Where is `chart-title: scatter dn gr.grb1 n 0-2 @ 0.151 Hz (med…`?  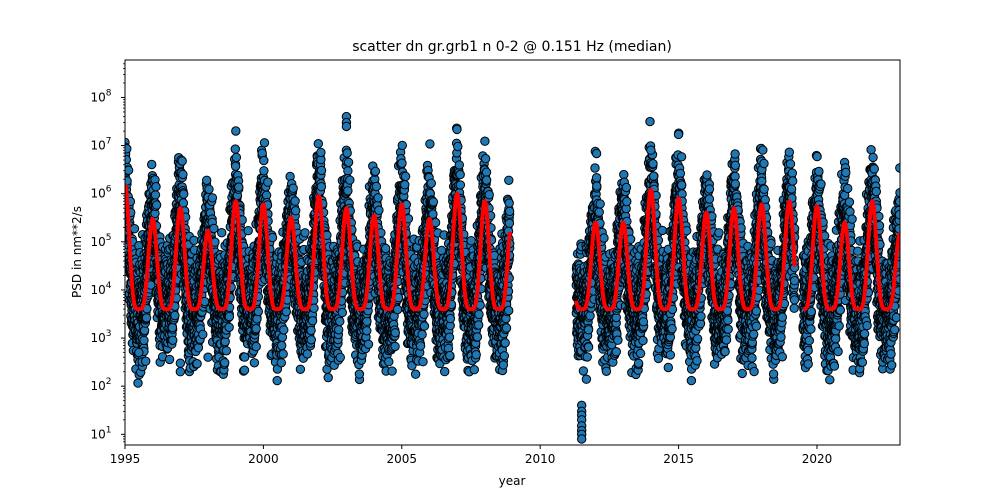
chart-title: scatter dn gr.grb1 n 0-2 @ 0.151 Hz (med… is located at coordinates (512, 47).